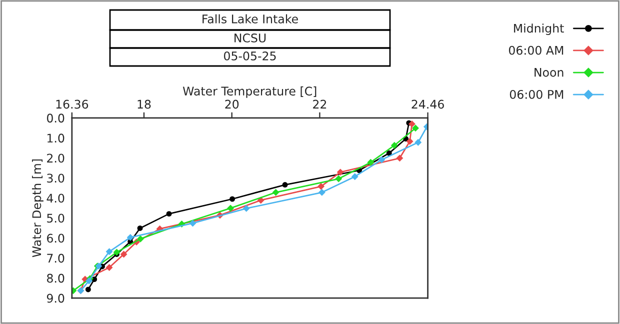 The width and height of the screenshot is (620, 324). I want to click on y-tick-label: 1.0, so click(56, 138).